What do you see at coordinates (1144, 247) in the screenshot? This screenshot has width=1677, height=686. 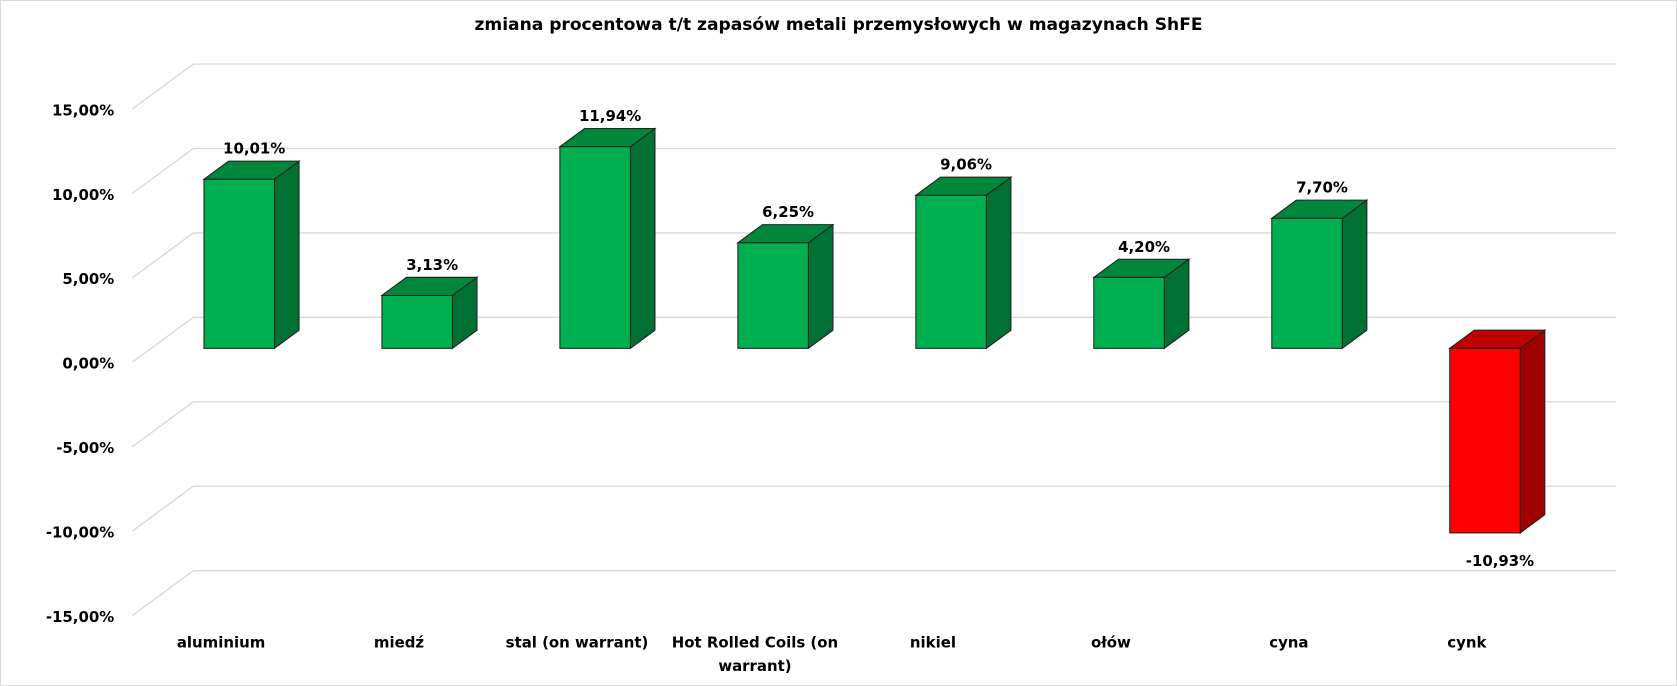 I see `data-label: 4,20%` at bounding box center [1144, 247].